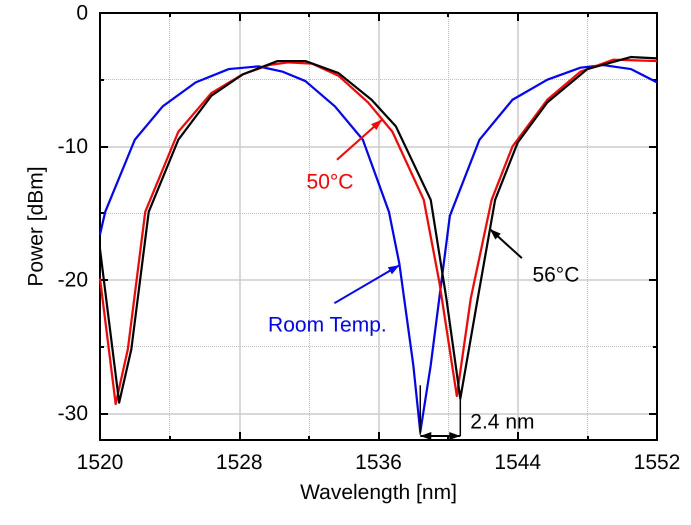 Image resolution: width=691 pixels, height=525 pixels. Describe the element at coordinates (518, 462) in the screenshot. I see `x-tick-label: 1544` at that location.